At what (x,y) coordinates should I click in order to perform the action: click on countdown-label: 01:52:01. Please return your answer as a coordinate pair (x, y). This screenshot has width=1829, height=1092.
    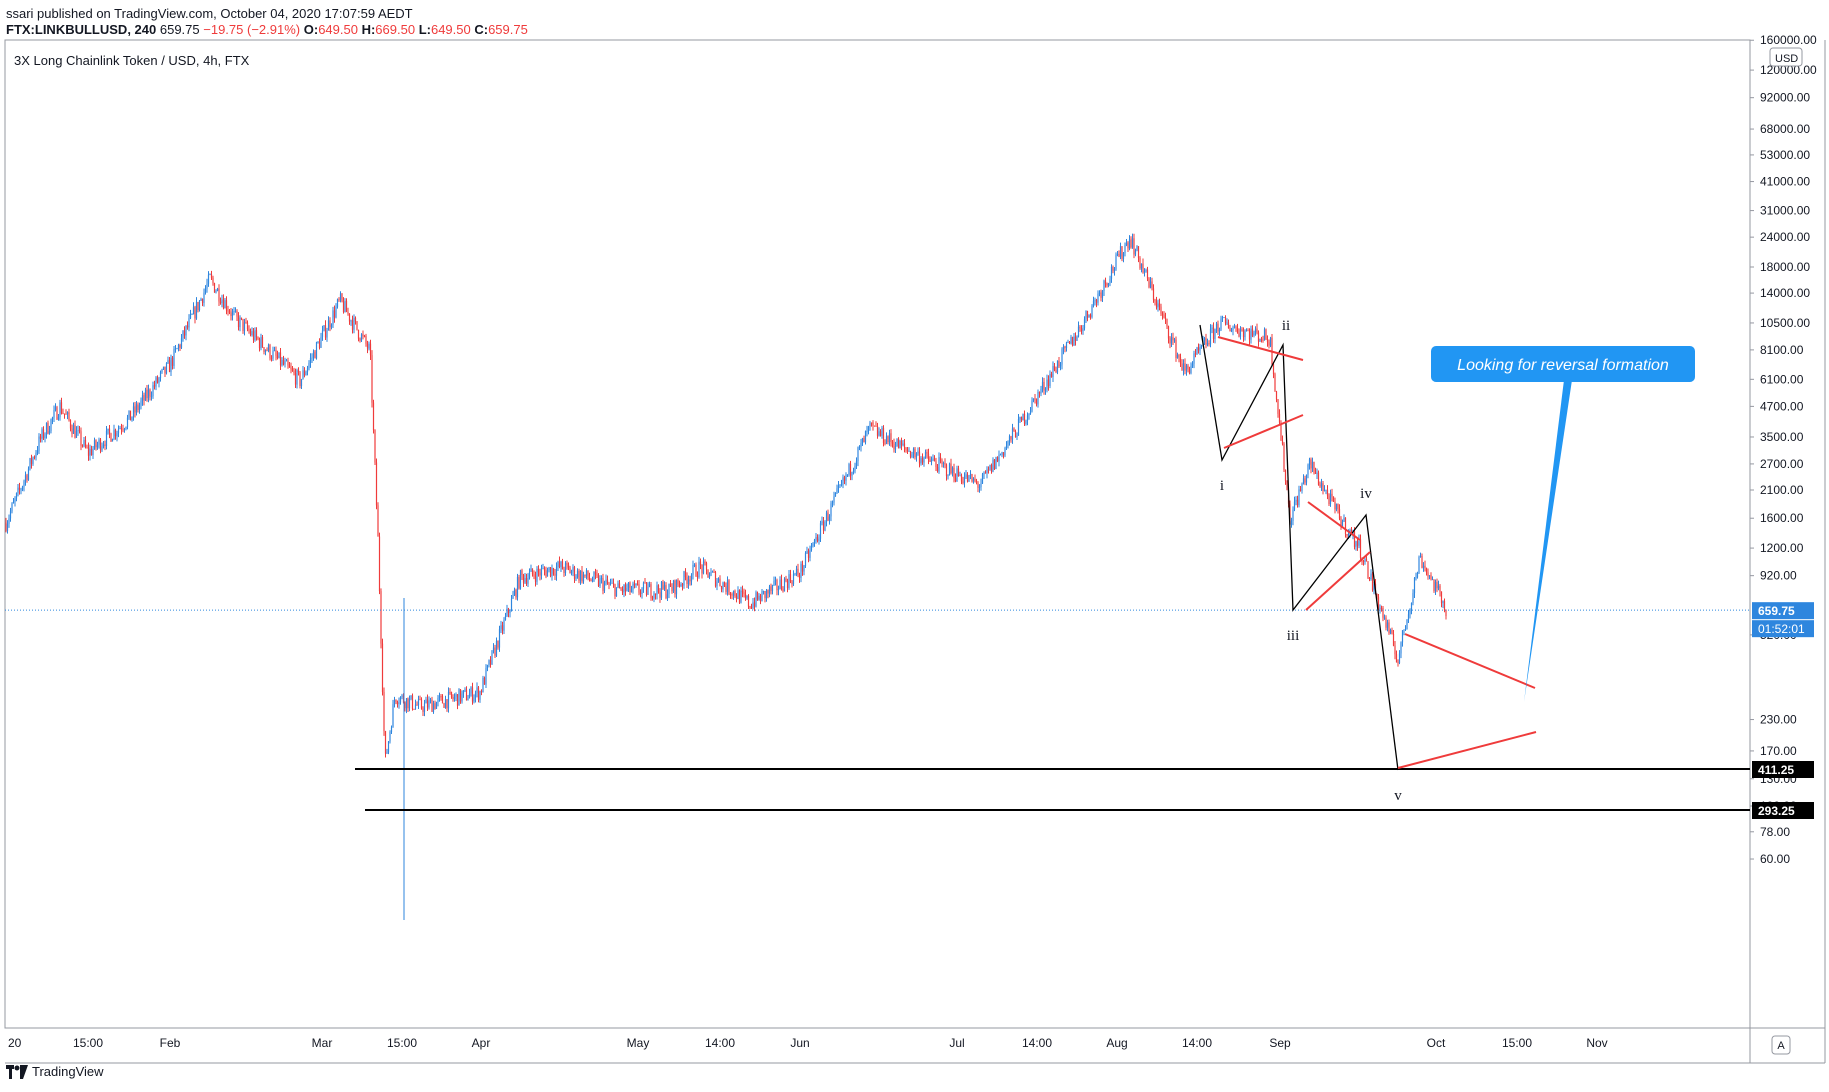
    Looking at the image, I should click on (1781, 629).